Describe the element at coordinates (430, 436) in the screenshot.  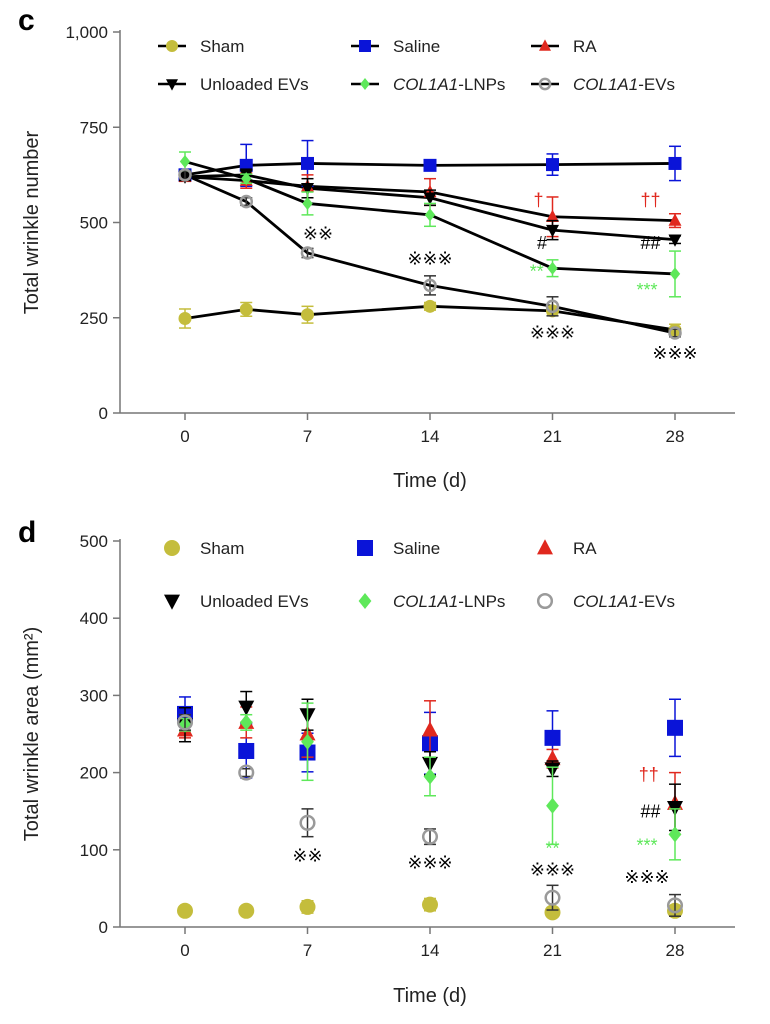
I see `x-tick-label: 14` at that location.